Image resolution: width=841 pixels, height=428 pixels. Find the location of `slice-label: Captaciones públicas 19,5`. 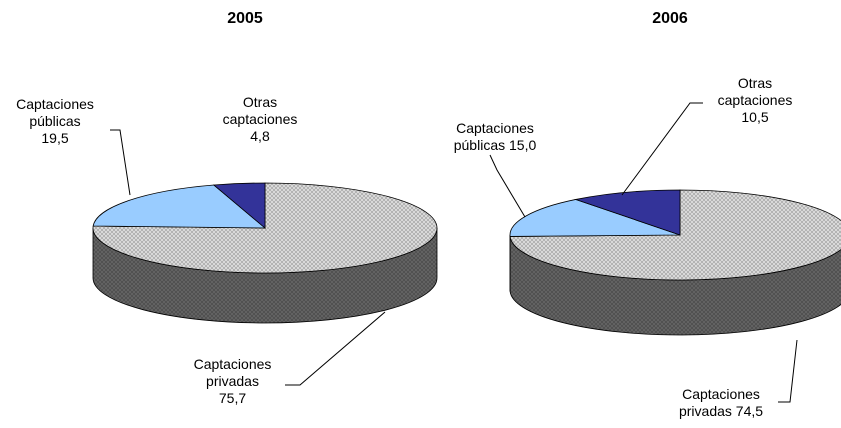

slice-label: Captaciones públicas 19,5 is located at coordinates (55, 121).